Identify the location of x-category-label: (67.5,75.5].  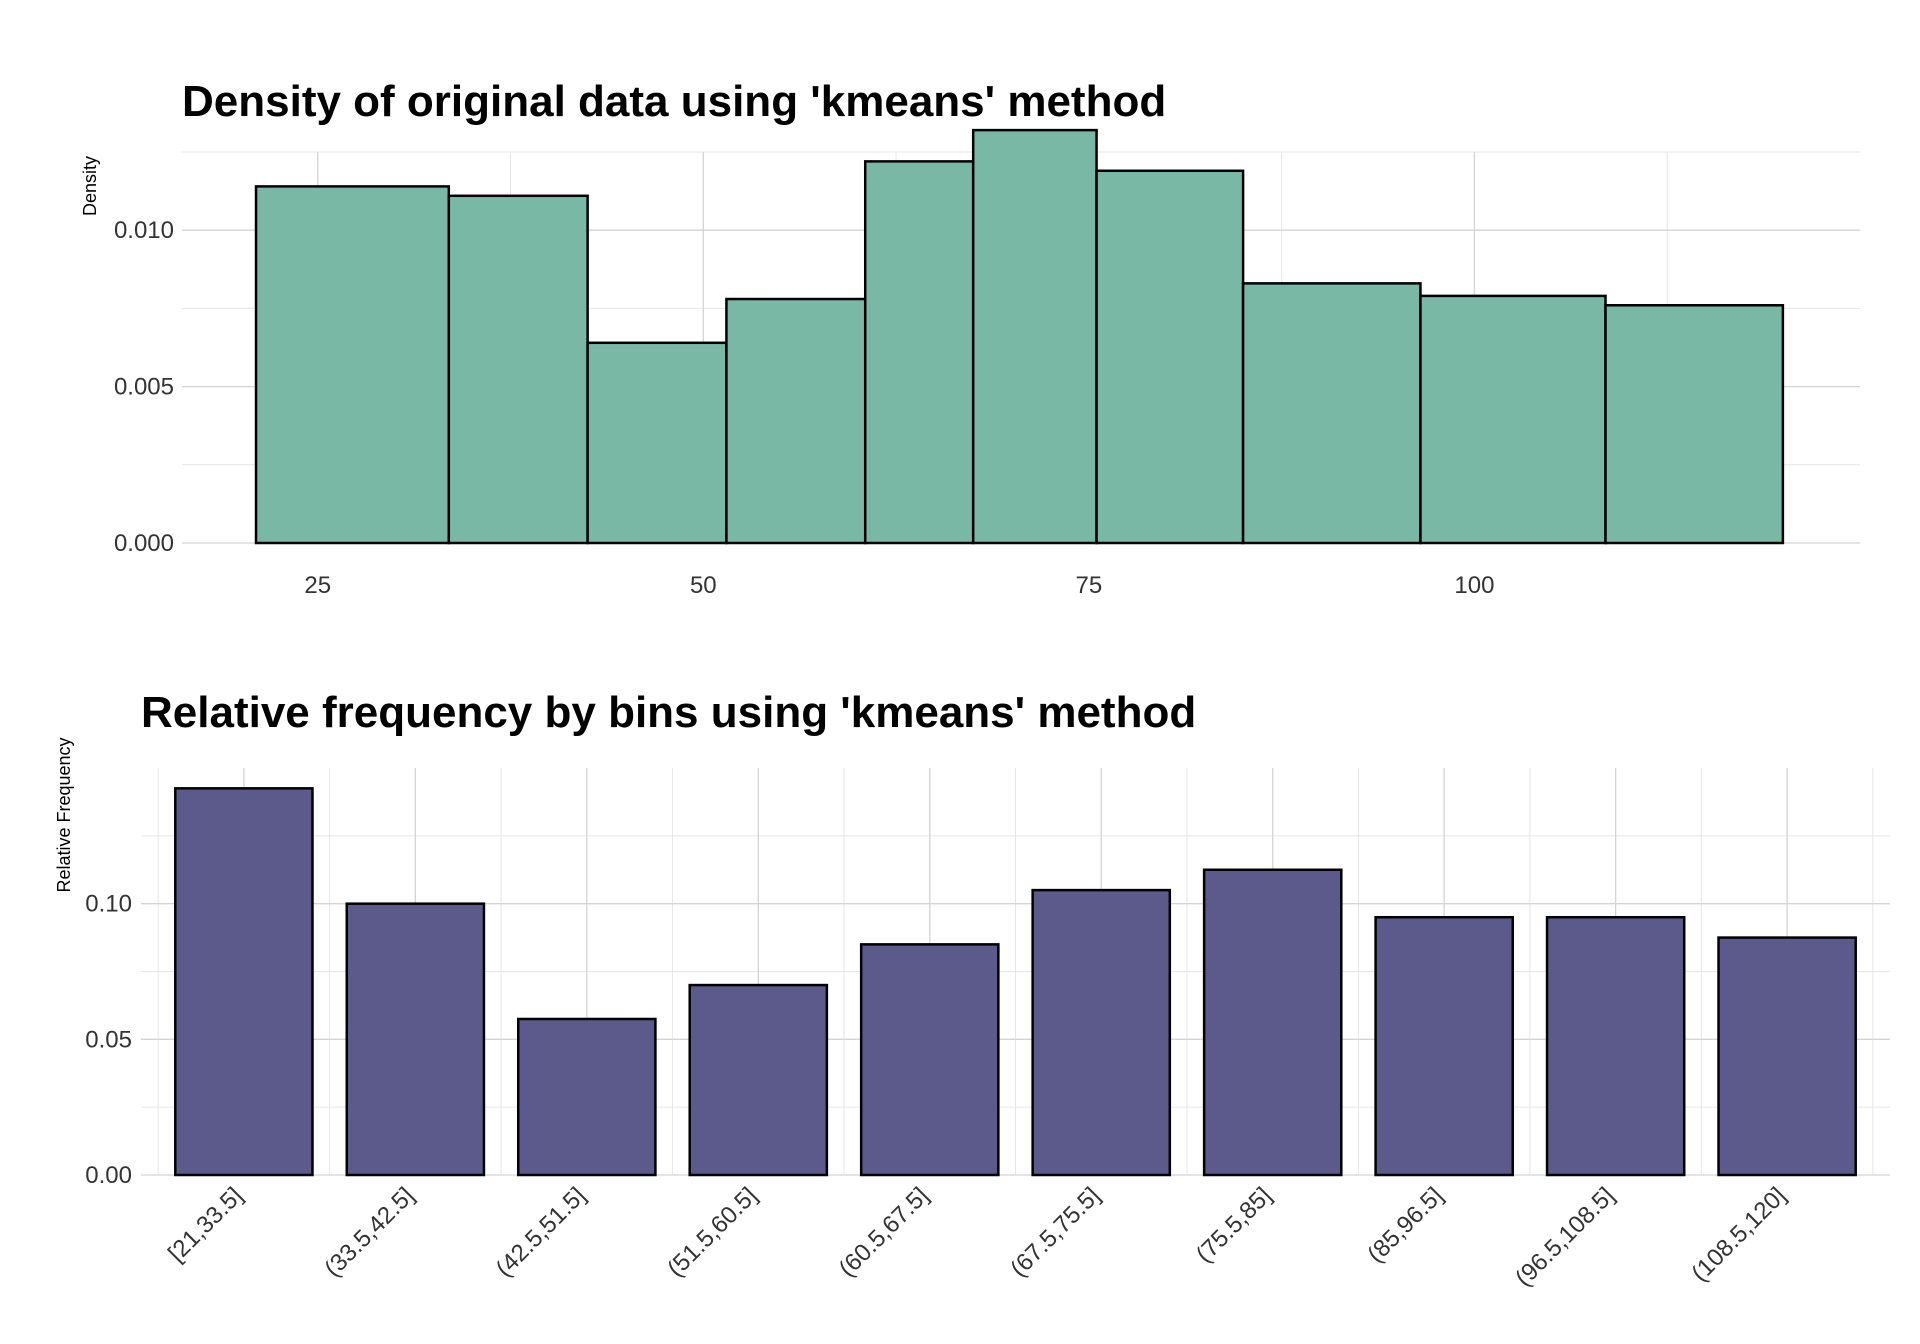
(1055, 1232).